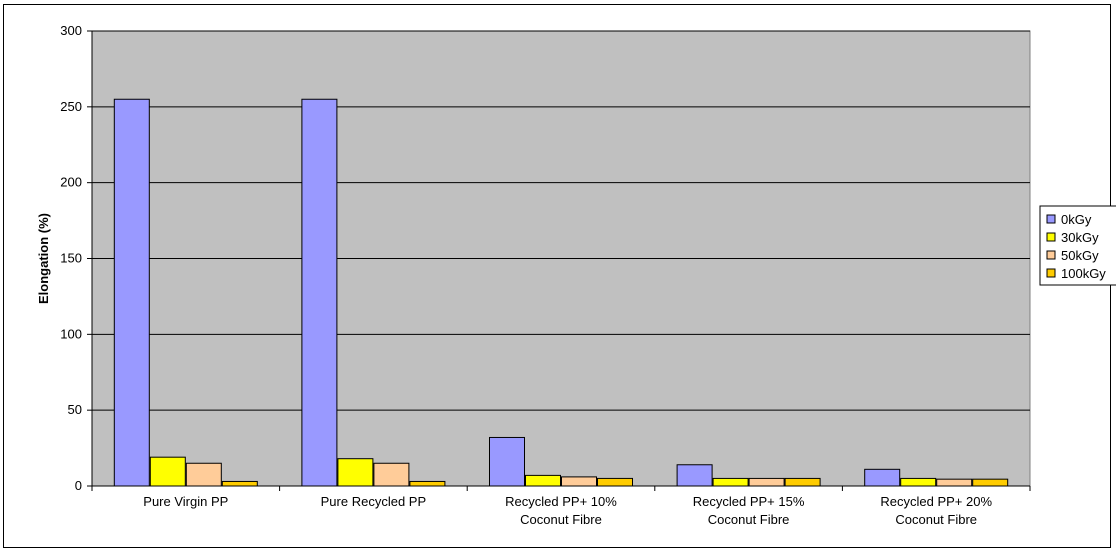 The width and height of the screenshot is (1116, 552). What do you see at coordinates (374, 501) in the screenshot?
I see `x-tick-label: Pure Recycled PP` at bounding box center [374, 501].